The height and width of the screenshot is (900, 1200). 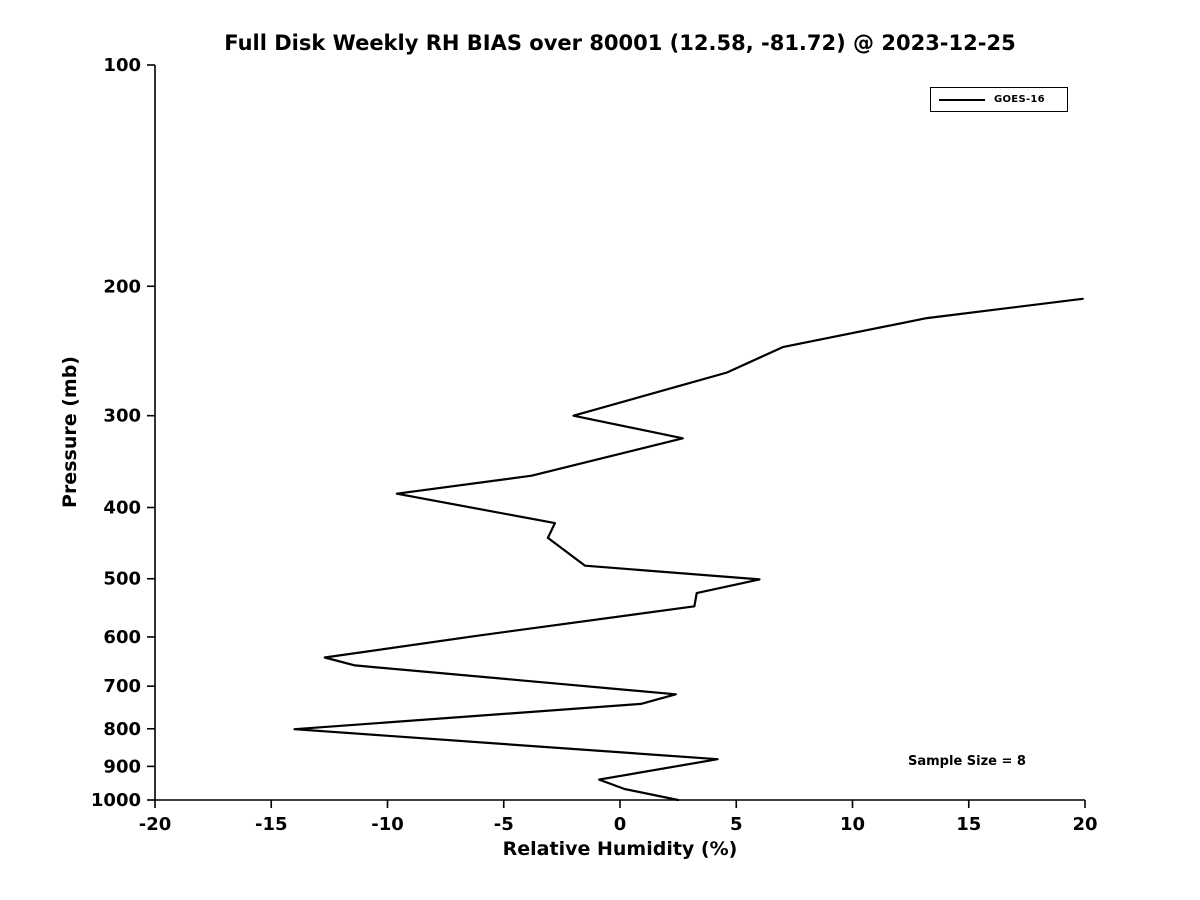 I want to click on y-tick-label: 1000, so click(x=116, y=800).